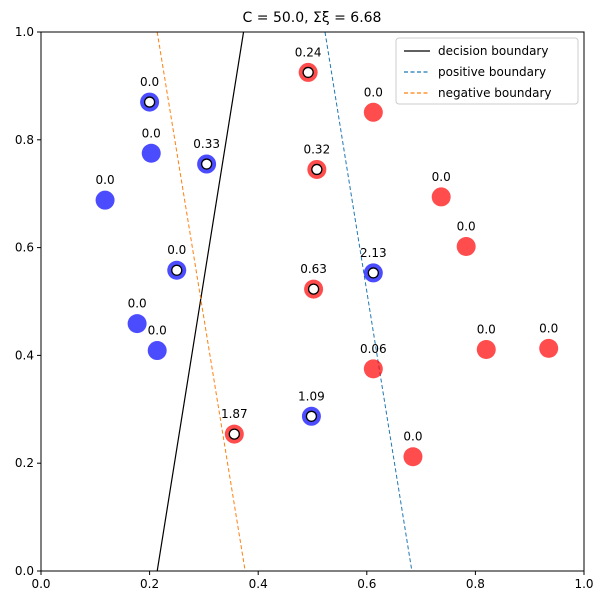 The width and height of the screenshot is (605, 605). I want to click on legend-box, so click(487, 71).